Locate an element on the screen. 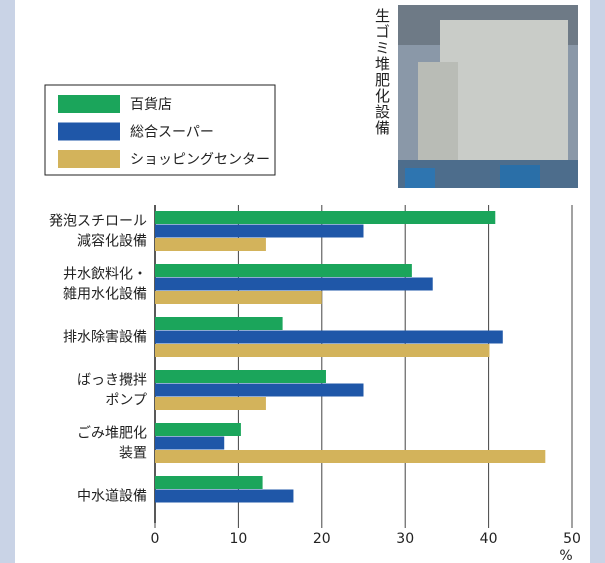 This screenshot has width=605, height=563. x-tick-label: 30 is located at coordinates (405, 539).